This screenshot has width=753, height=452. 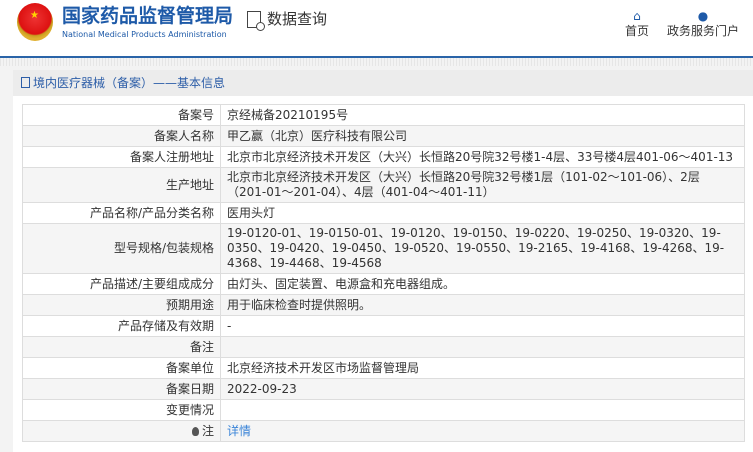 I want to click on nav-home: ⌂ 首页, so click(x=637, y=23).